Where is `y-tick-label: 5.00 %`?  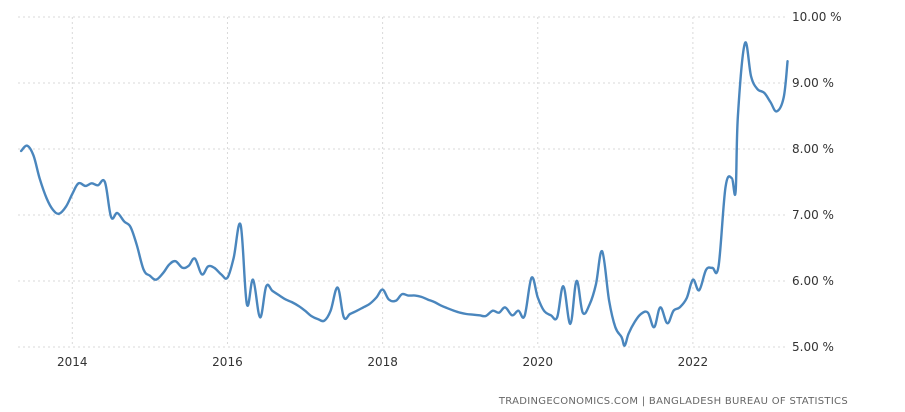 y-tick-label: 5.00 % is located at coordinates (813, 347).